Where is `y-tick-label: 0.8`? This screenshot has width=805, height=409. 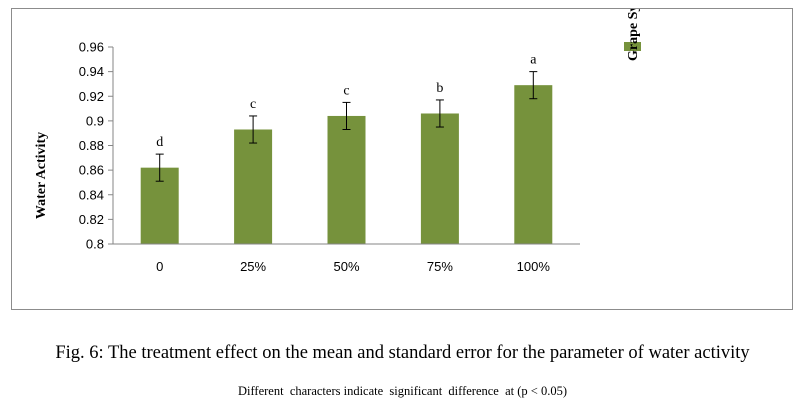 y-tick-label: 0.8 is located at coordinates (95, 244).